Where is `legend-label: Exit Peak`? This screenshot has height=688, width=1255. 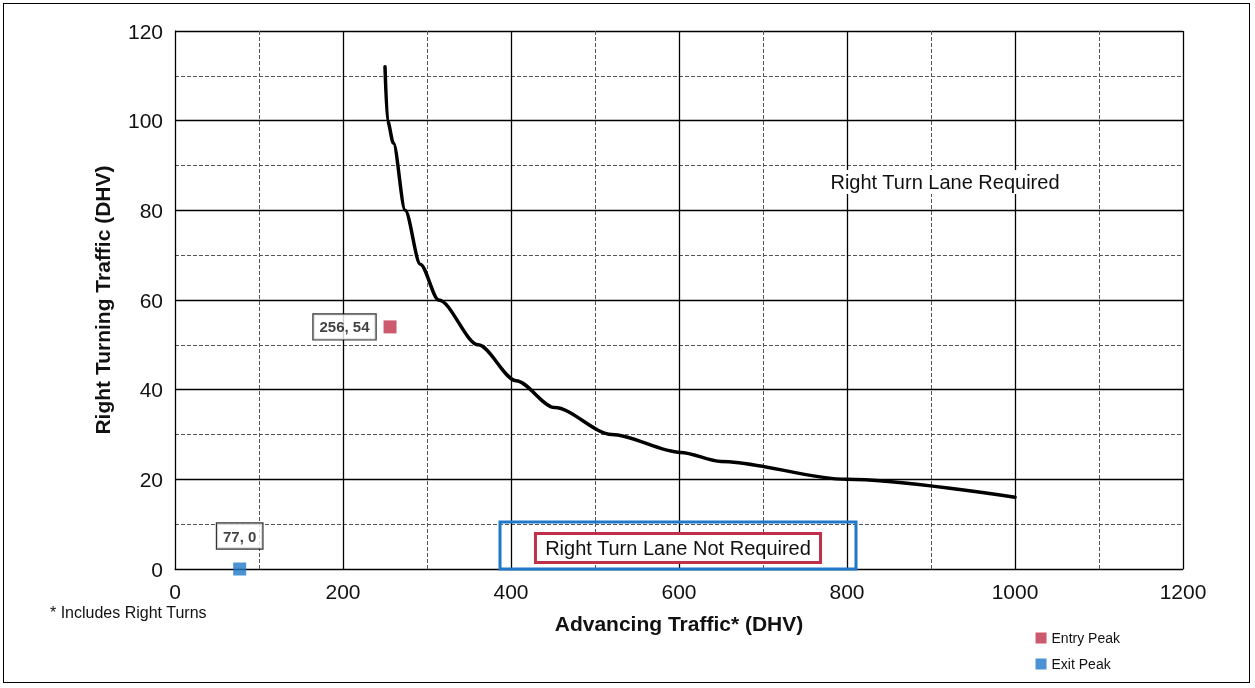 legend-label: Exit Peak is located at coordinates (1081, 664).